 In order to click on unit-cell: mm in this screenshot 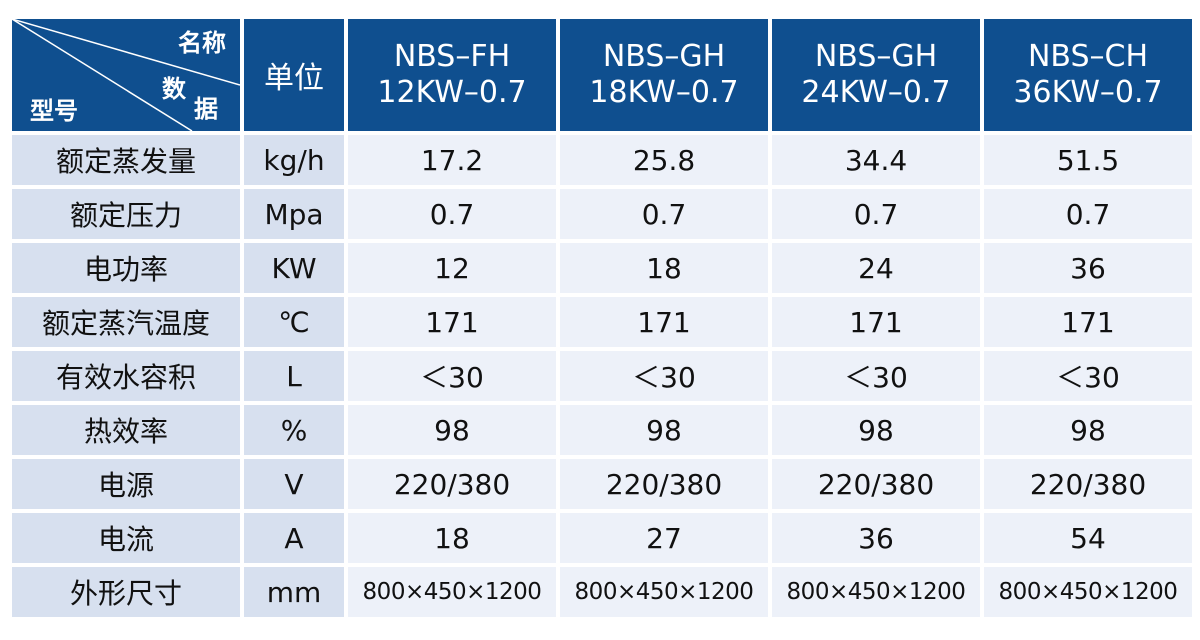, I will do `click(294, 592)`.